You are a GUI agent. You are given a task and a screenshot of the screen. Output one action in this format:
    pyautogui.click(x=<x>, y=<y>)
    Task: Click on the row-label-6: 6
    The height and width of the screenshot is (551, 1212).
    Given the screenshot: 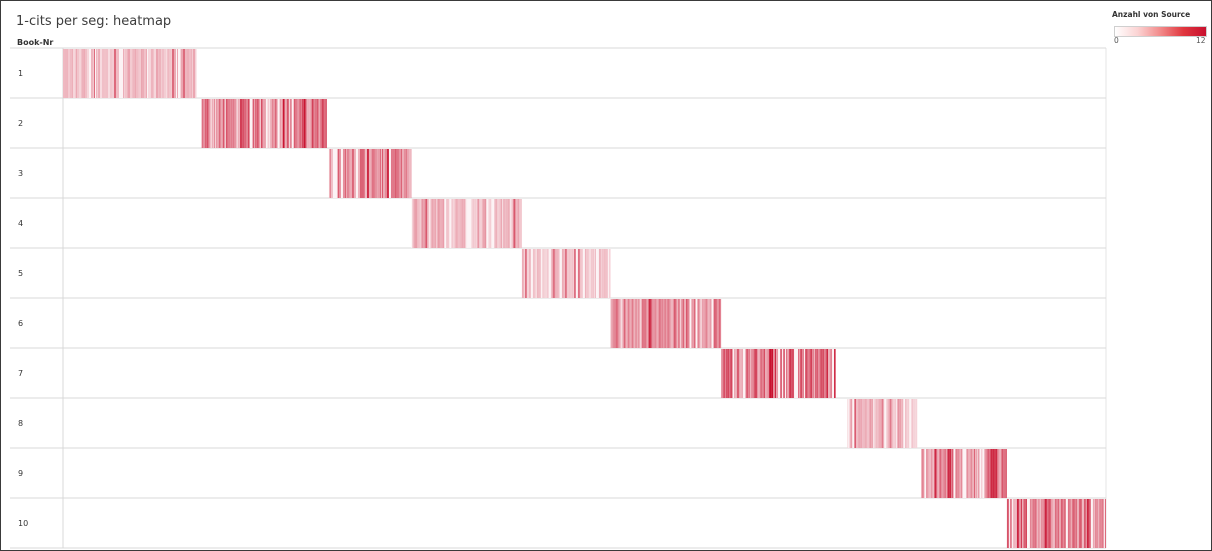 What is the action you would take?
    pyautogui.click(x=20, y=323)
    